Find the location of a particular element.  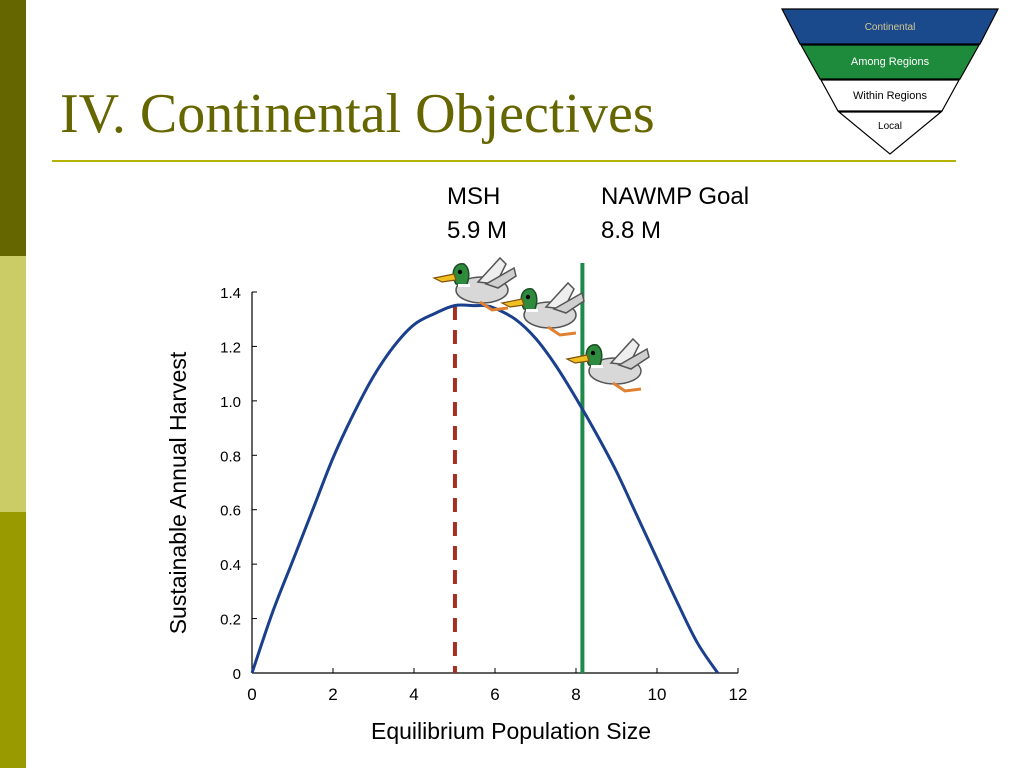

x-tick-label: 0 is located at coordinates (251, 694).